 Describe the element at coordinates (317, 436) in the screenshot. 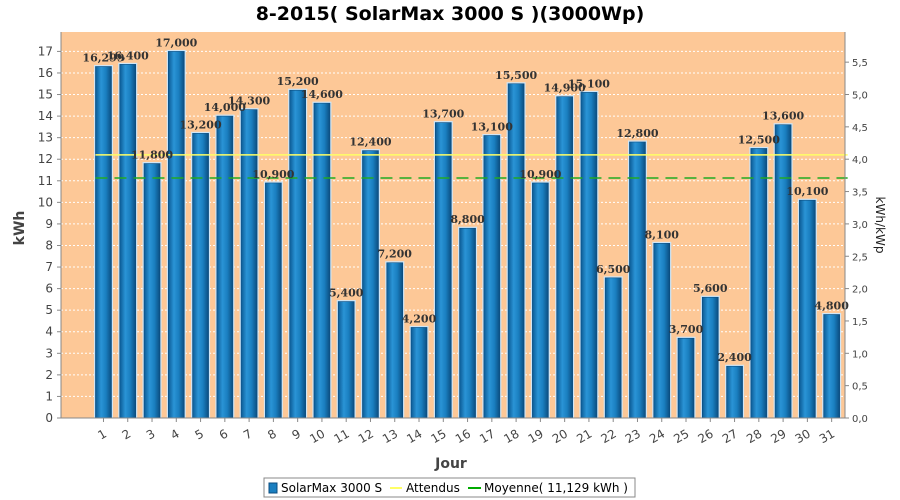

I see `x-tick-label: 10` at that location.